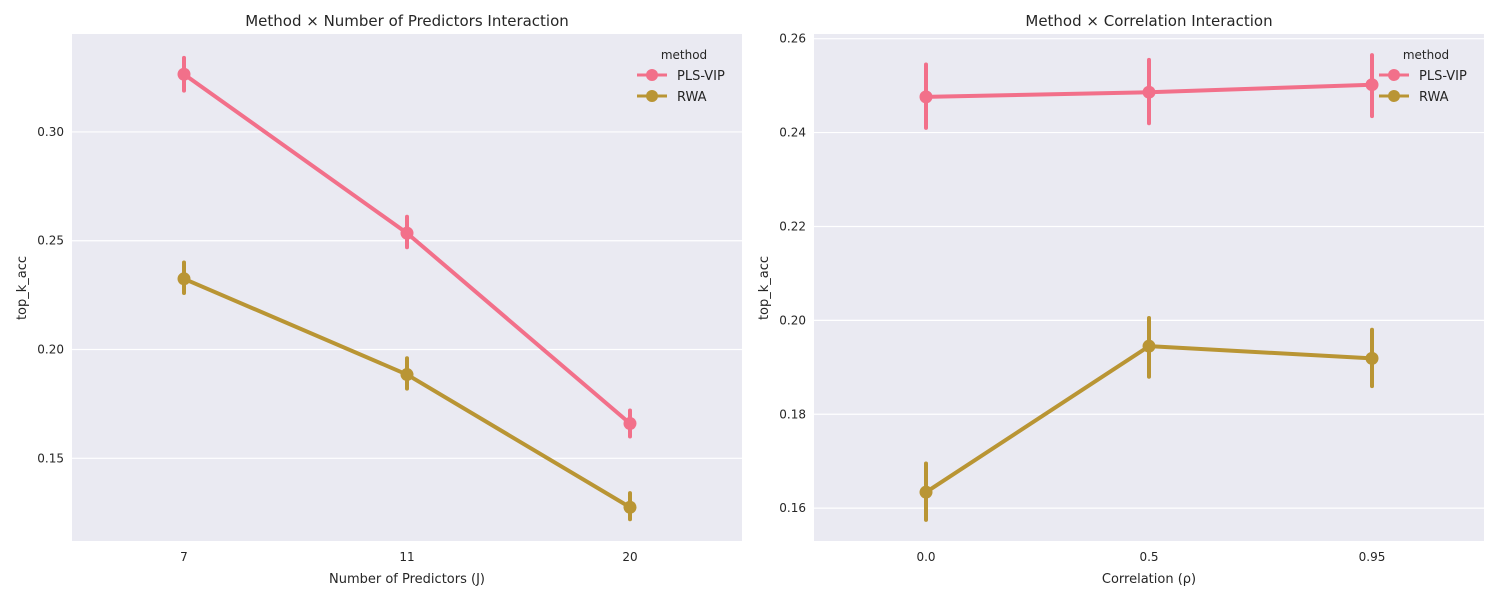 This screenshot has height=600, width=1500. I want to click on x-tick-label: 0.5, so click(1148, 557).